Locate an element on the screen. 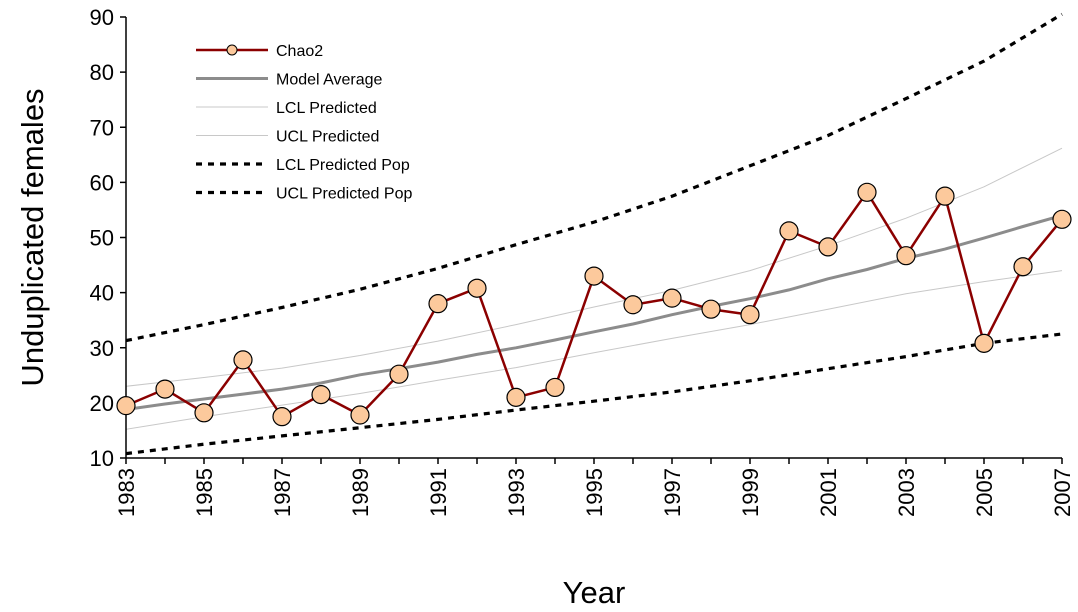 The width and height of the screenshot is (1078, 612). y-tick-label: 40 is located at coordinates (102, 293).